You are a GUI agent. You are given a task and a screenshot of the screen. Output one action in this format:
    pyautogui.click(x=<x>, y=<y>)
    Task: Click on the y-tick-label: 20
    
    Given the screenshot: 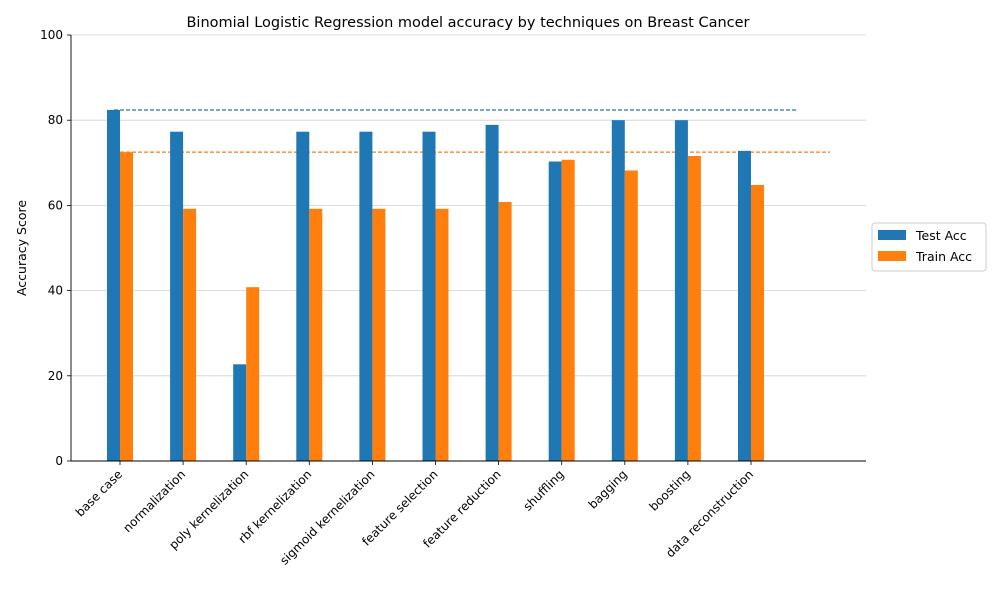 What is the action you would take?
    pyautogui.click(x=55, y=376)
    